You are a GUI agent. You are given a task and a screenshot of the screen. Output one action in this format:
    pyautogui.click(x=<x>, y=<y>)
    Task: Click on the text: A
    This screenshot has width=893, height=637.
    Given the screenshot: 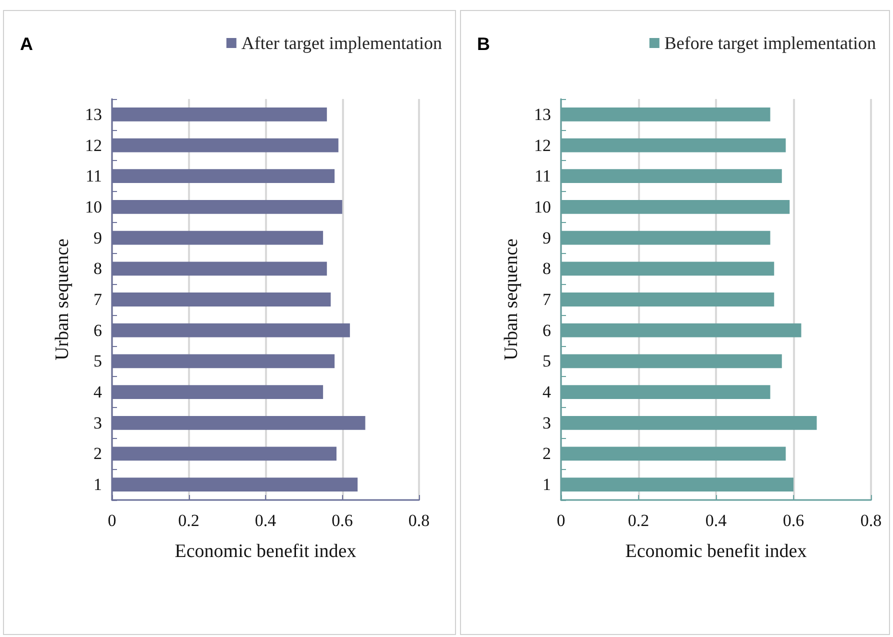 What is the action you would take?
    pyautogui.click(x=26, y=44)
    